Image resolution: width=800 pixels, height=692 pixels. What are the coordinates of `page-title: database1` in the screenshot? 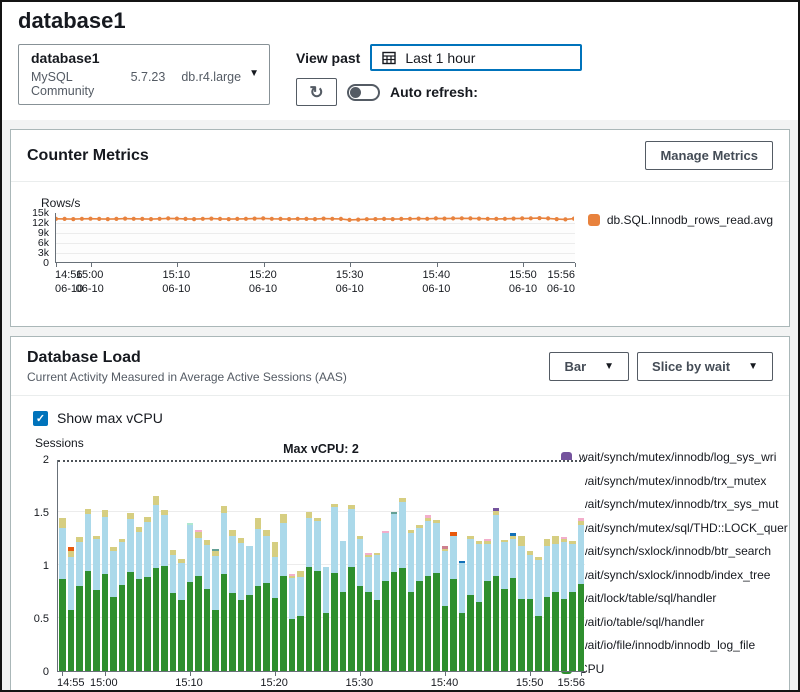 It's located at (72, 20).